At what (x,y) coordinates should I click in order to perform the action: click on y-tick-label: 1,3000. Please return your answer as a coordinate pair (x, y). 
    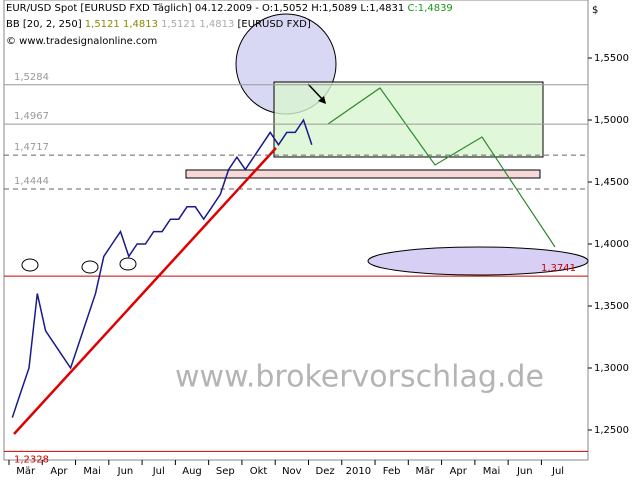
    Looking at the image, I should click on (611, 368).